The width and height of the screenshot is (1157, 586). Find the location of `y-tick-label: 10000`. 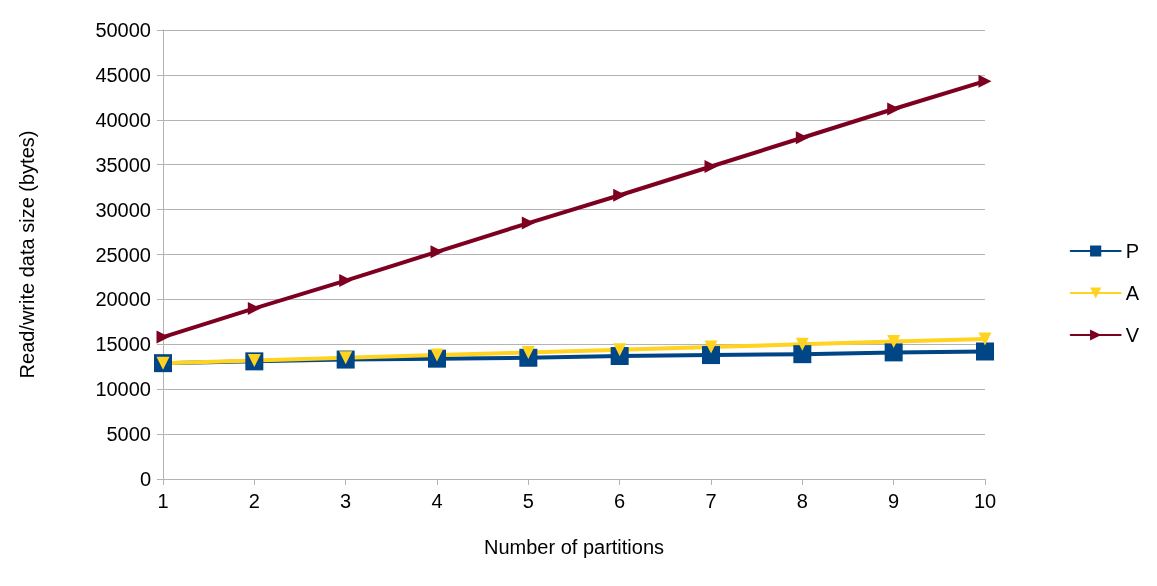

y-tick-label: 10000 is located at coordinates (123, 389).